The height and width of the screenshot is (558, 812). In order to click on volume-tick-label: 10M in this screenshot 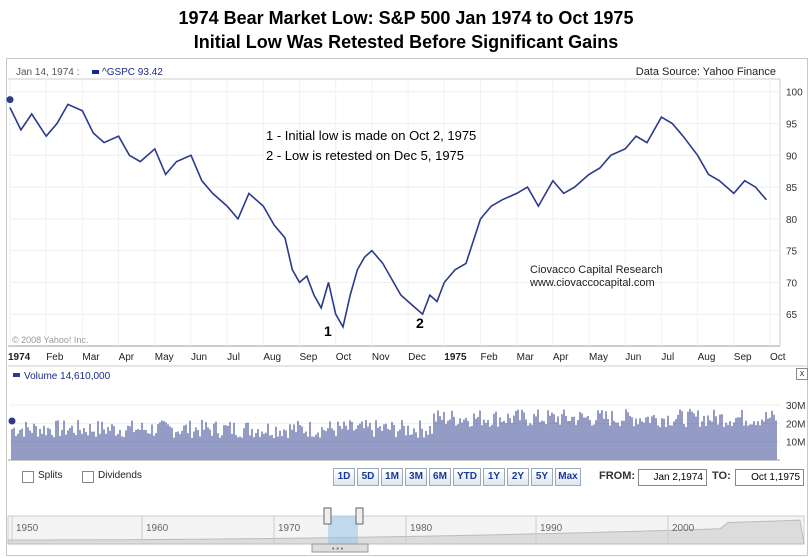, I will do `click(795, 443)`.